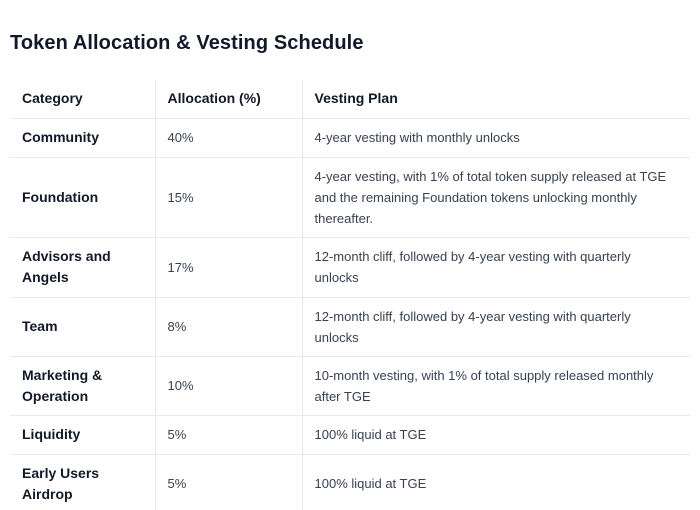  What do you see at coordinates (61, 483) in the screenshot?
I see `category-cell: Early Users Airdrop` at bounding box center [61, 483].